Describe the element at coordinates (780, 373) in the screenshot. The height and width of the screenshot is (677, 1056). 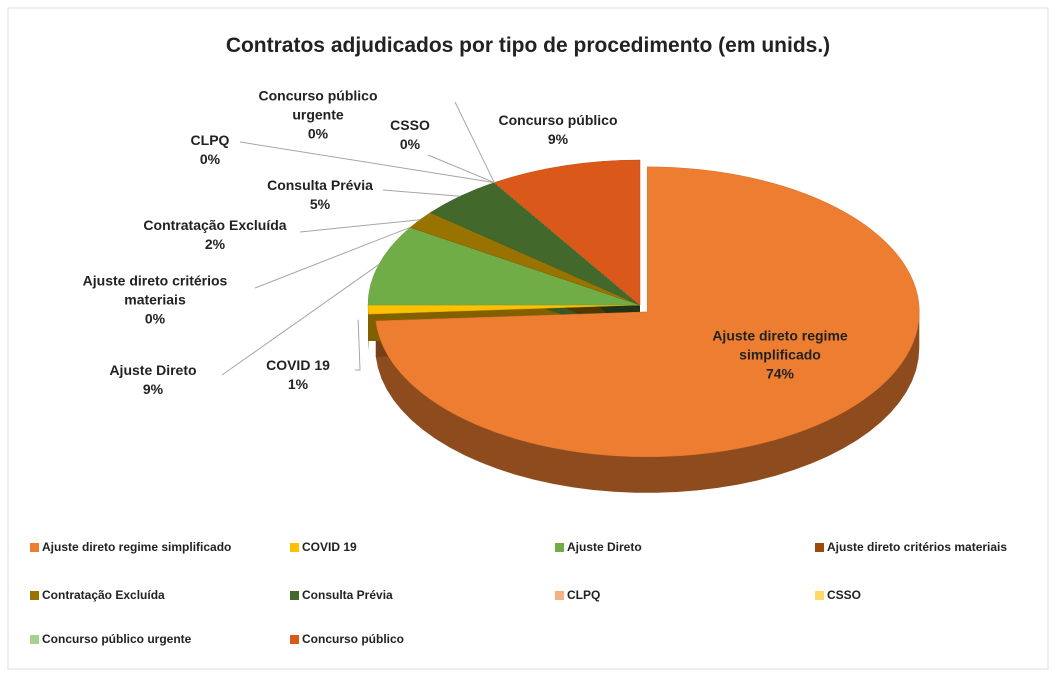
I see `data-label-value: 74%` at that location.